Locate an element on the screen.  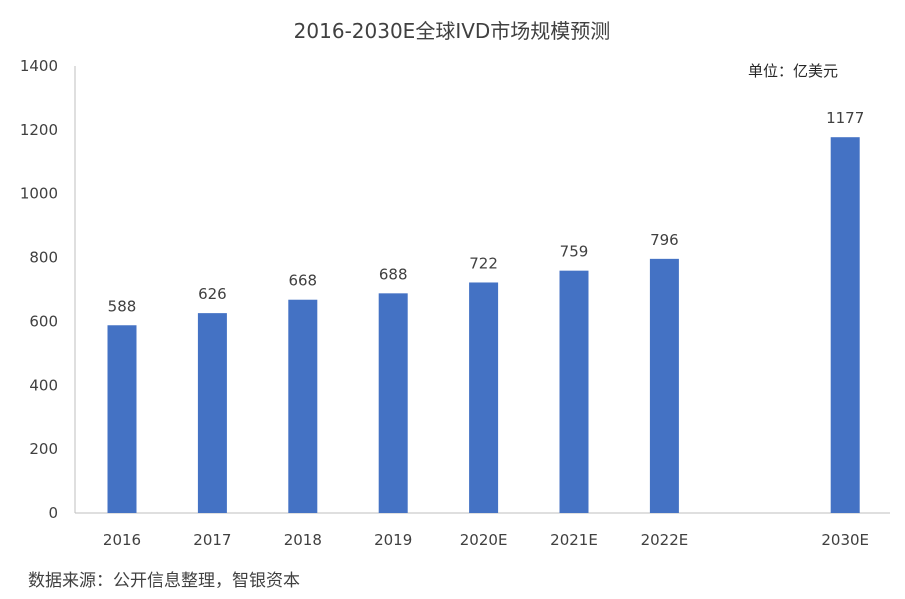
data-label: 668 is located at coordinates (302, 281).